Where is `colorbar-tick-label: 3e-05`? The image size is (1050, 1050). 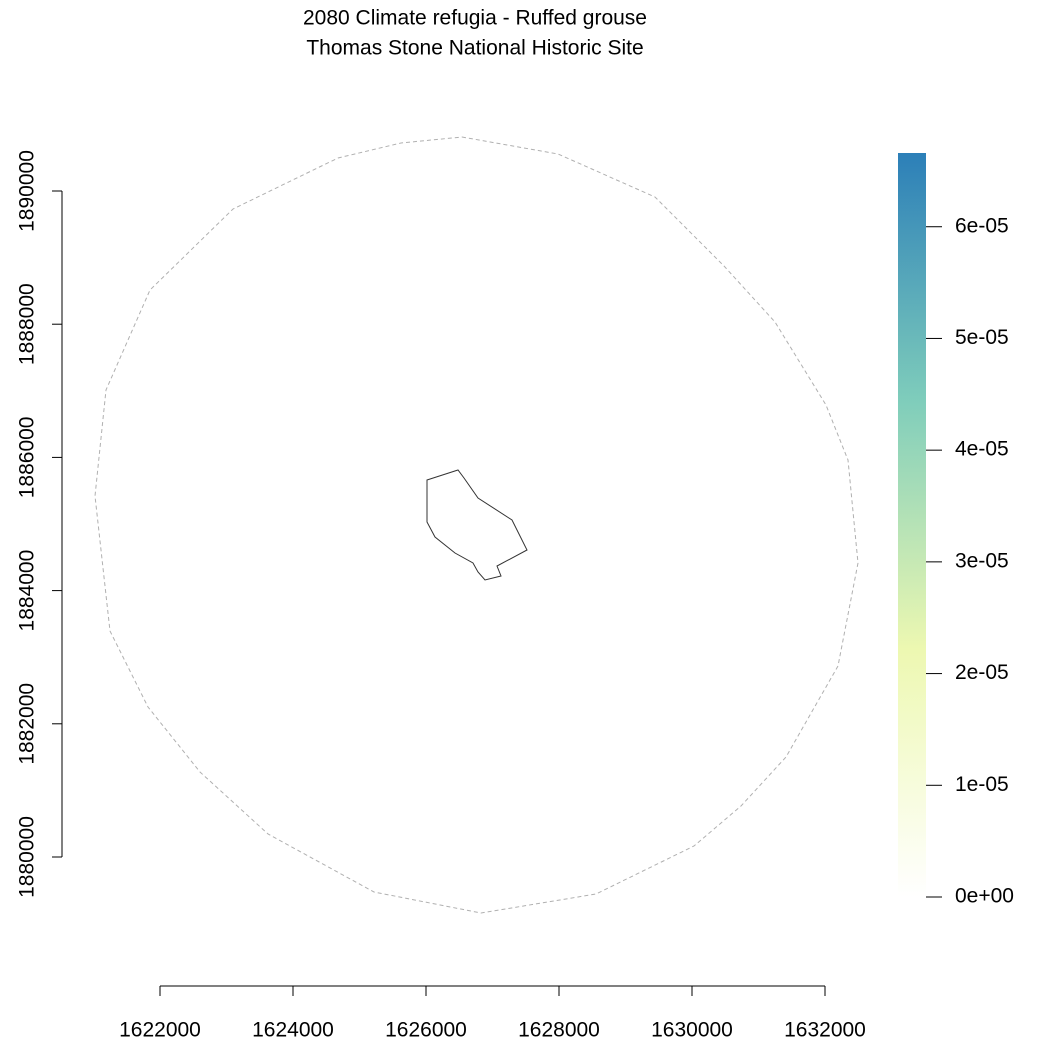
colorbar-tick-label: 3e-05 is located at coordinates (982, 560).